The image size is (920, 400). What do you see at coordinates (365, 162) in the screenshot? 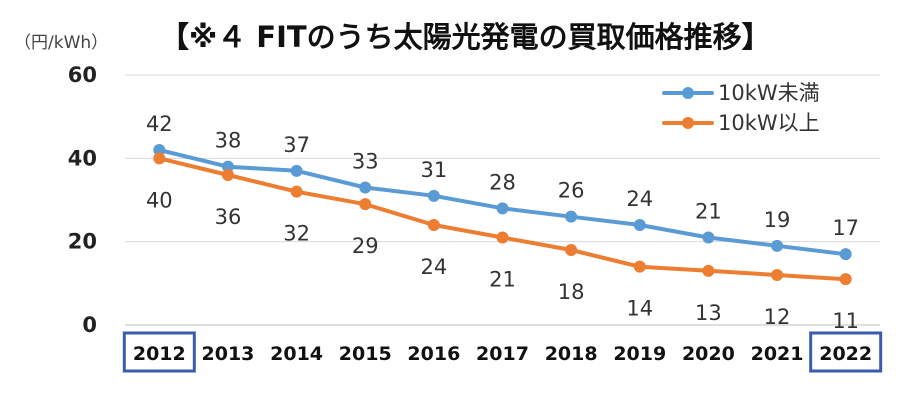
I see `data-label-series-1: 33` at bounding box center [365, 162].